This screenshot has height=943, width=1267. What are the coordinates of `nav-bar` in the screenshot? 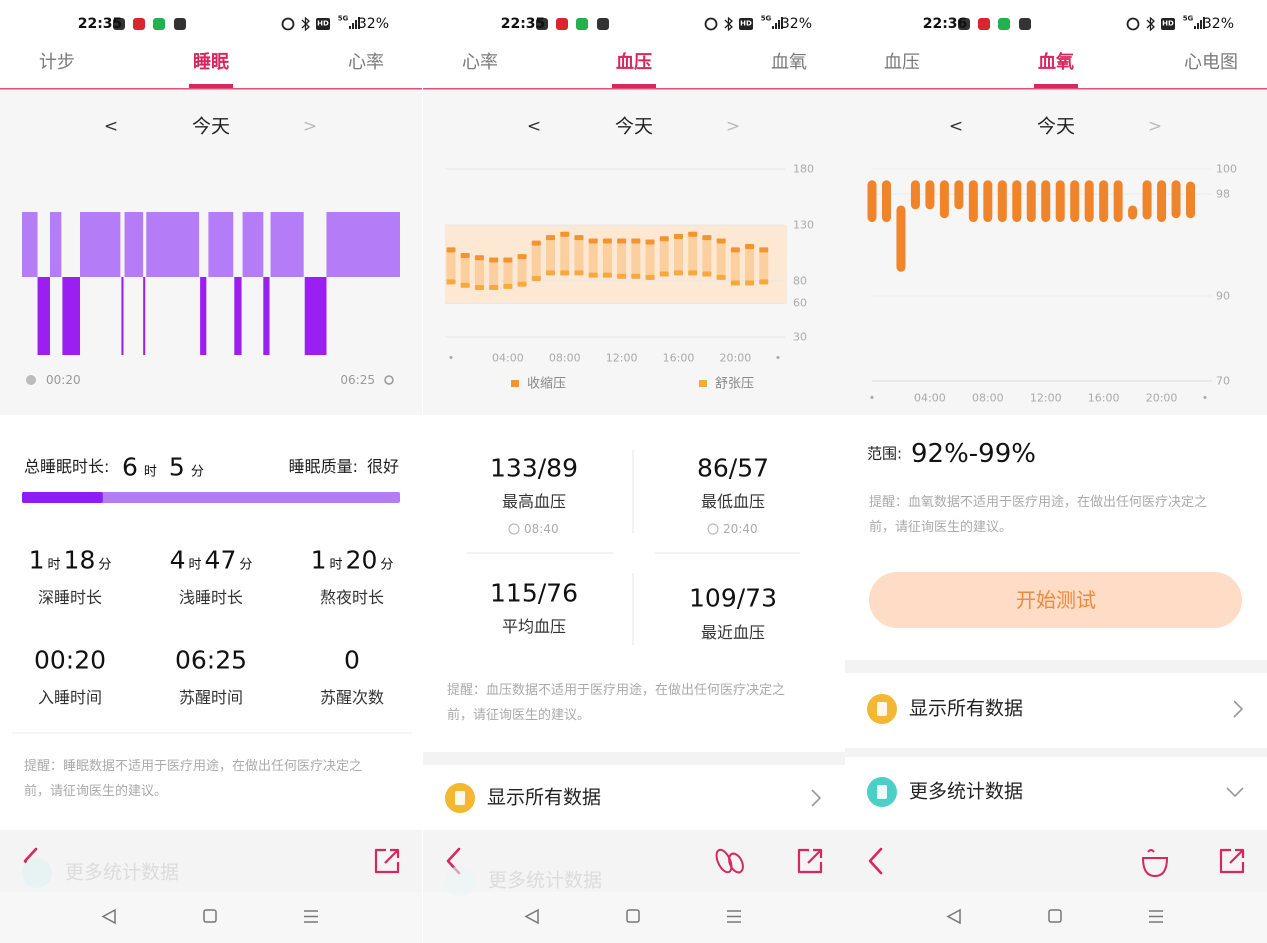 It's located at (211, 917).